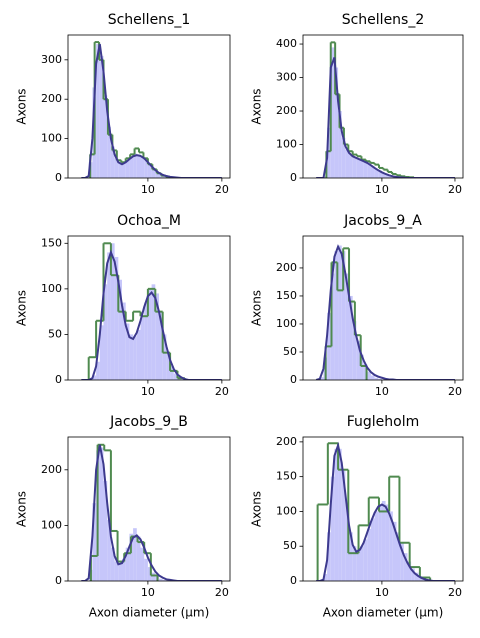 The image size is (480, 638). What do you see at coordinates (149, 221) in the screenshot?
I see `chart-title: Ochoa_M` at bounding box center [149, 221].